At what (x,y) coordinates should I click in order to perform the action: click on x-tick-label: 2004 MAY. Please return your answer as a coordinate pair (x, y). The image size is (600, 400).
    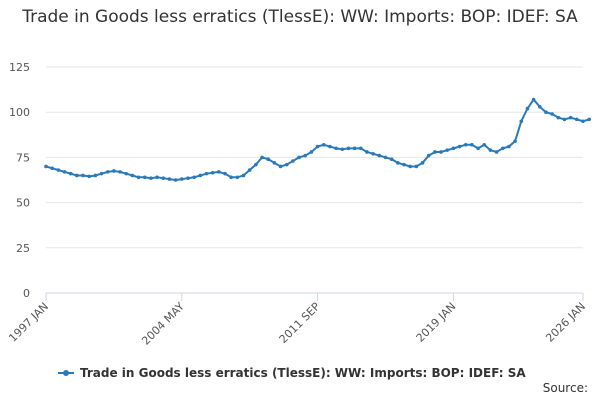
    Looking at the image, I should click on (163, 324).